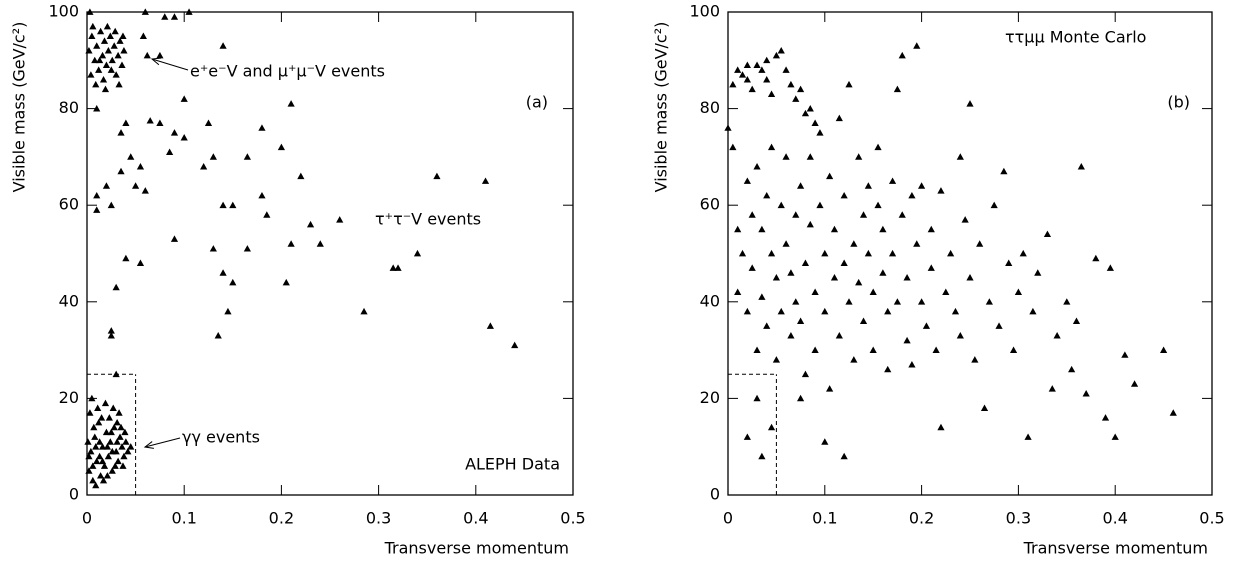 This screenshot has width=1233, height=562. What do you see at coordinates (1178, 102) in the screenshot?
I see `annotation: (b)` at bounding box center [1178, 102].